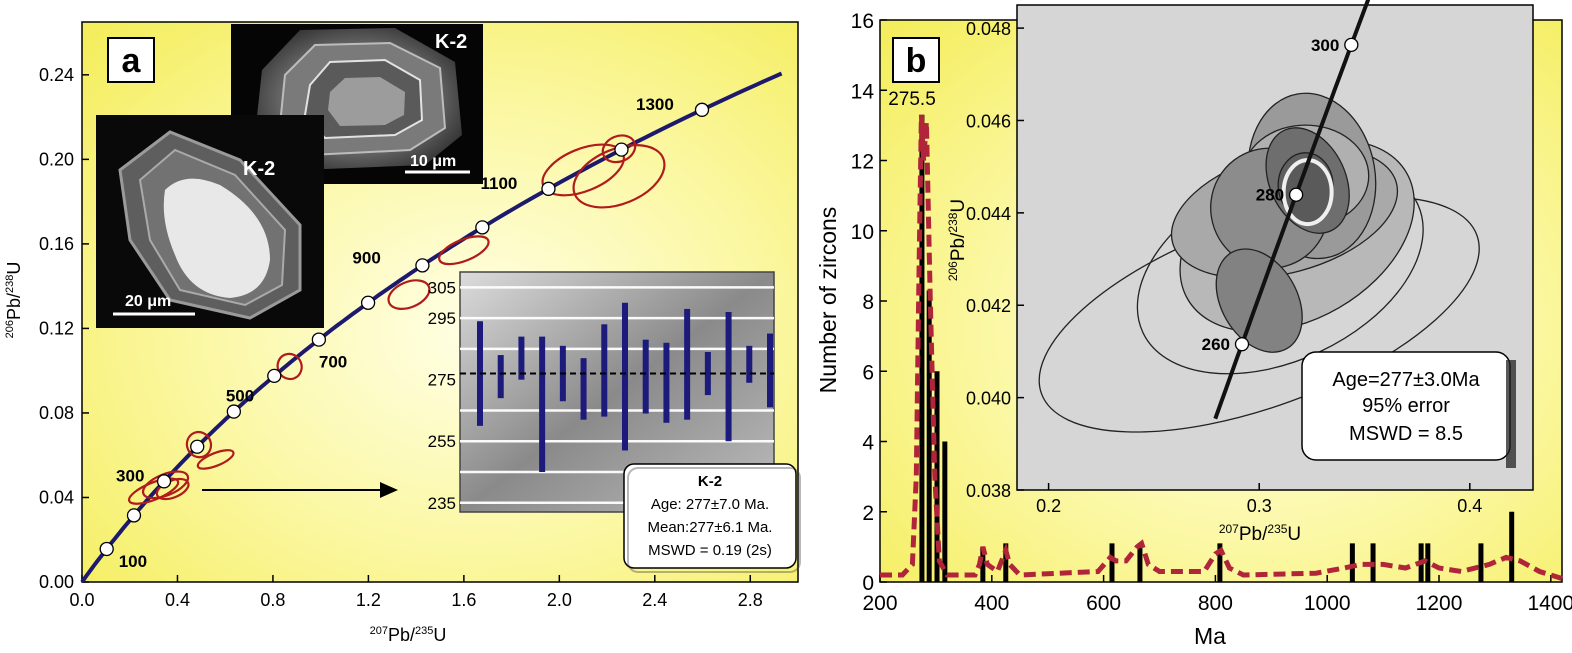  Describe the element at coordinates (863, 91) in the screenshot. I see `y-tick-label: 14` at that location.